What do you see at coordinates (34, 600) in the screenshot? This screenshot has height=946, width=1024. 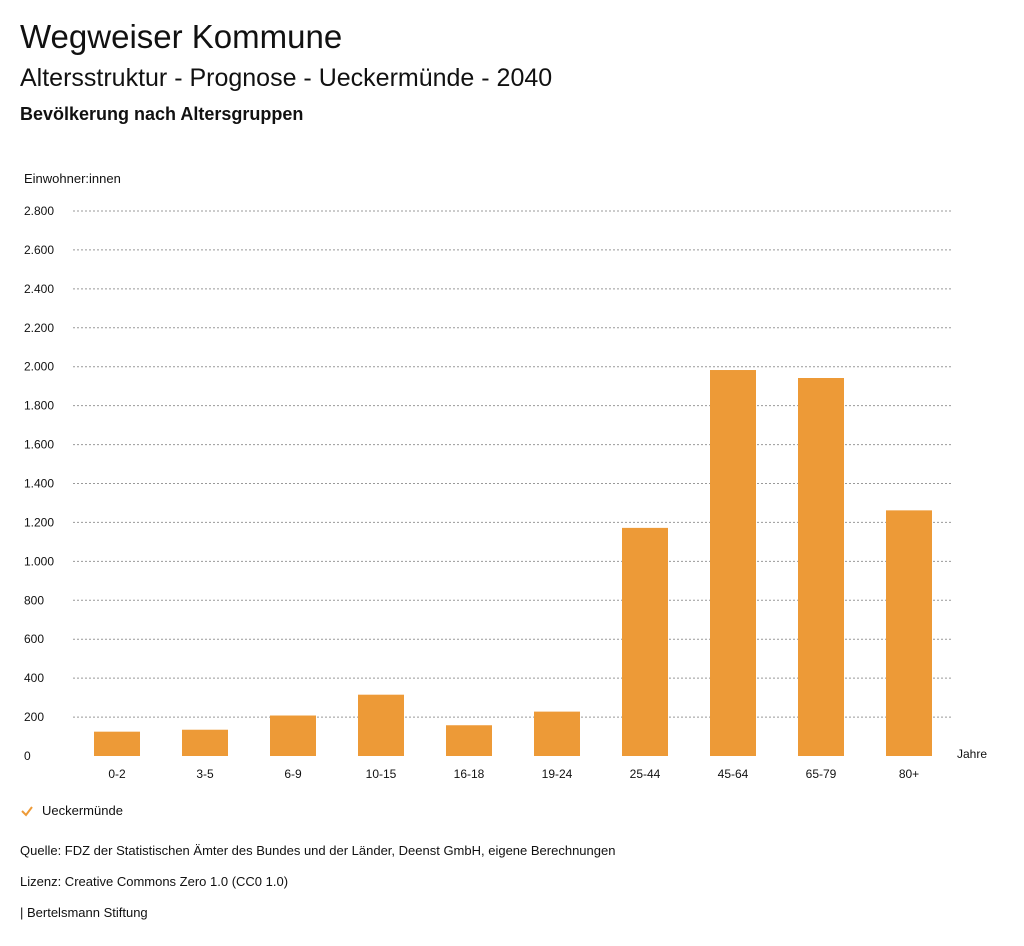 I see `y-tick-label: 800` at bounding box center [34, 600].